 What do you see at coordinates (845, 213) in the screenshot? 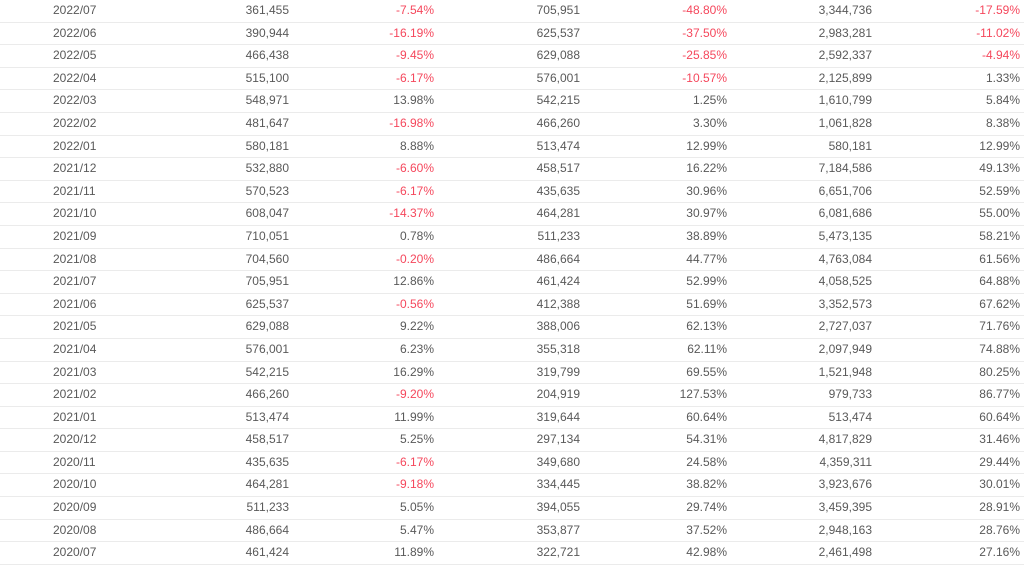
I see `value-cell: 6,081,686` at bounding box center [845, 213].